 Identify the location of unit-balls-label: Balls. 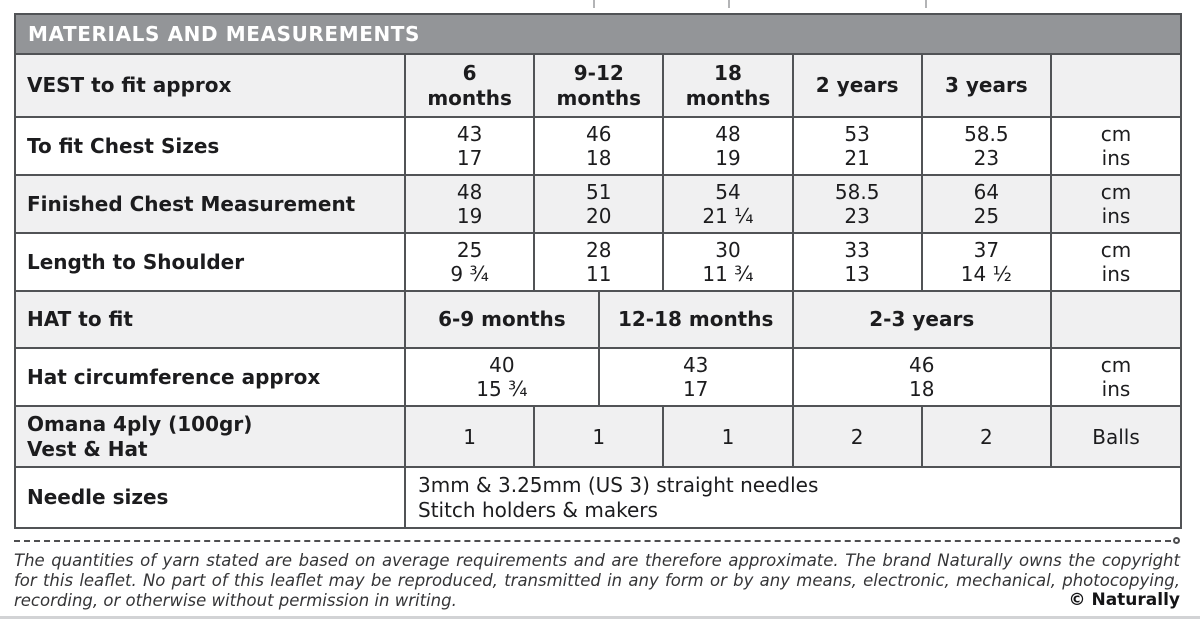
(1116, 436).